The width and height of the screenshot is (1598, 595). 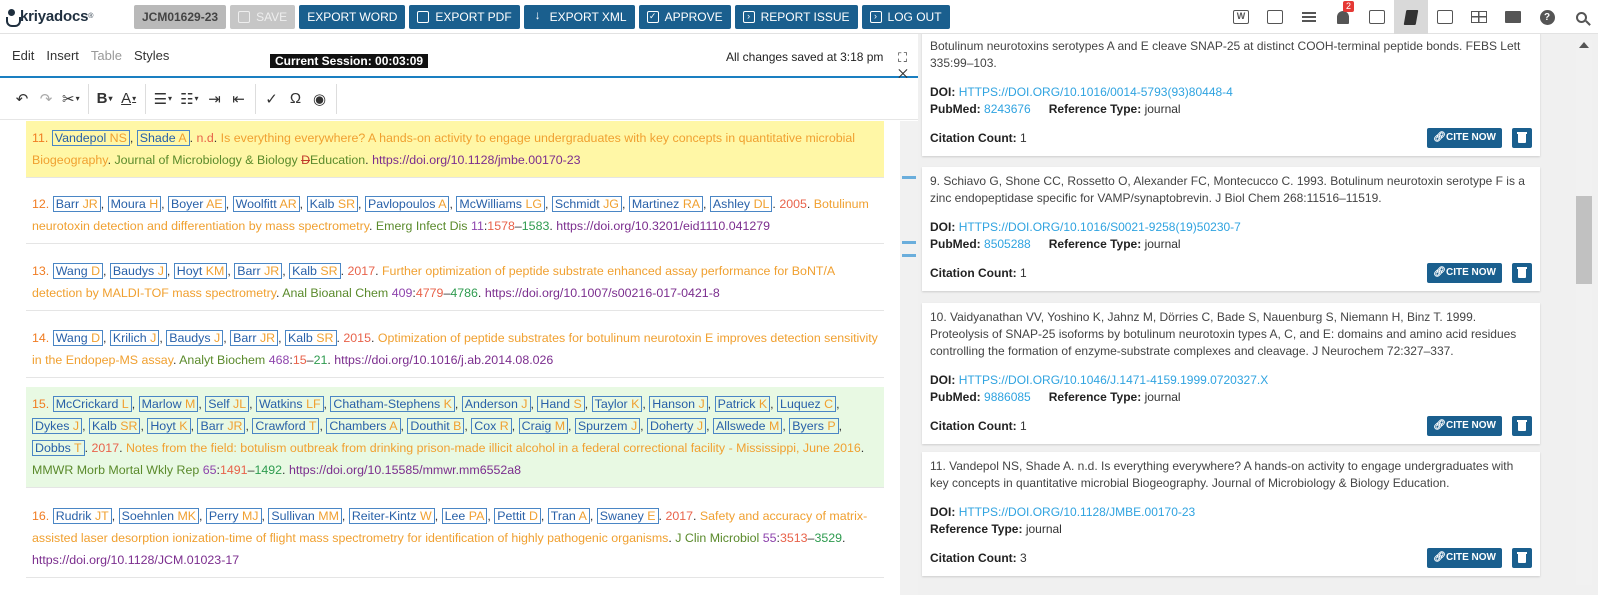 What do you see at coordinates (1275, 17) in the screenshot?
I see `image-panel-icon` at bounding box center [1275, 17].